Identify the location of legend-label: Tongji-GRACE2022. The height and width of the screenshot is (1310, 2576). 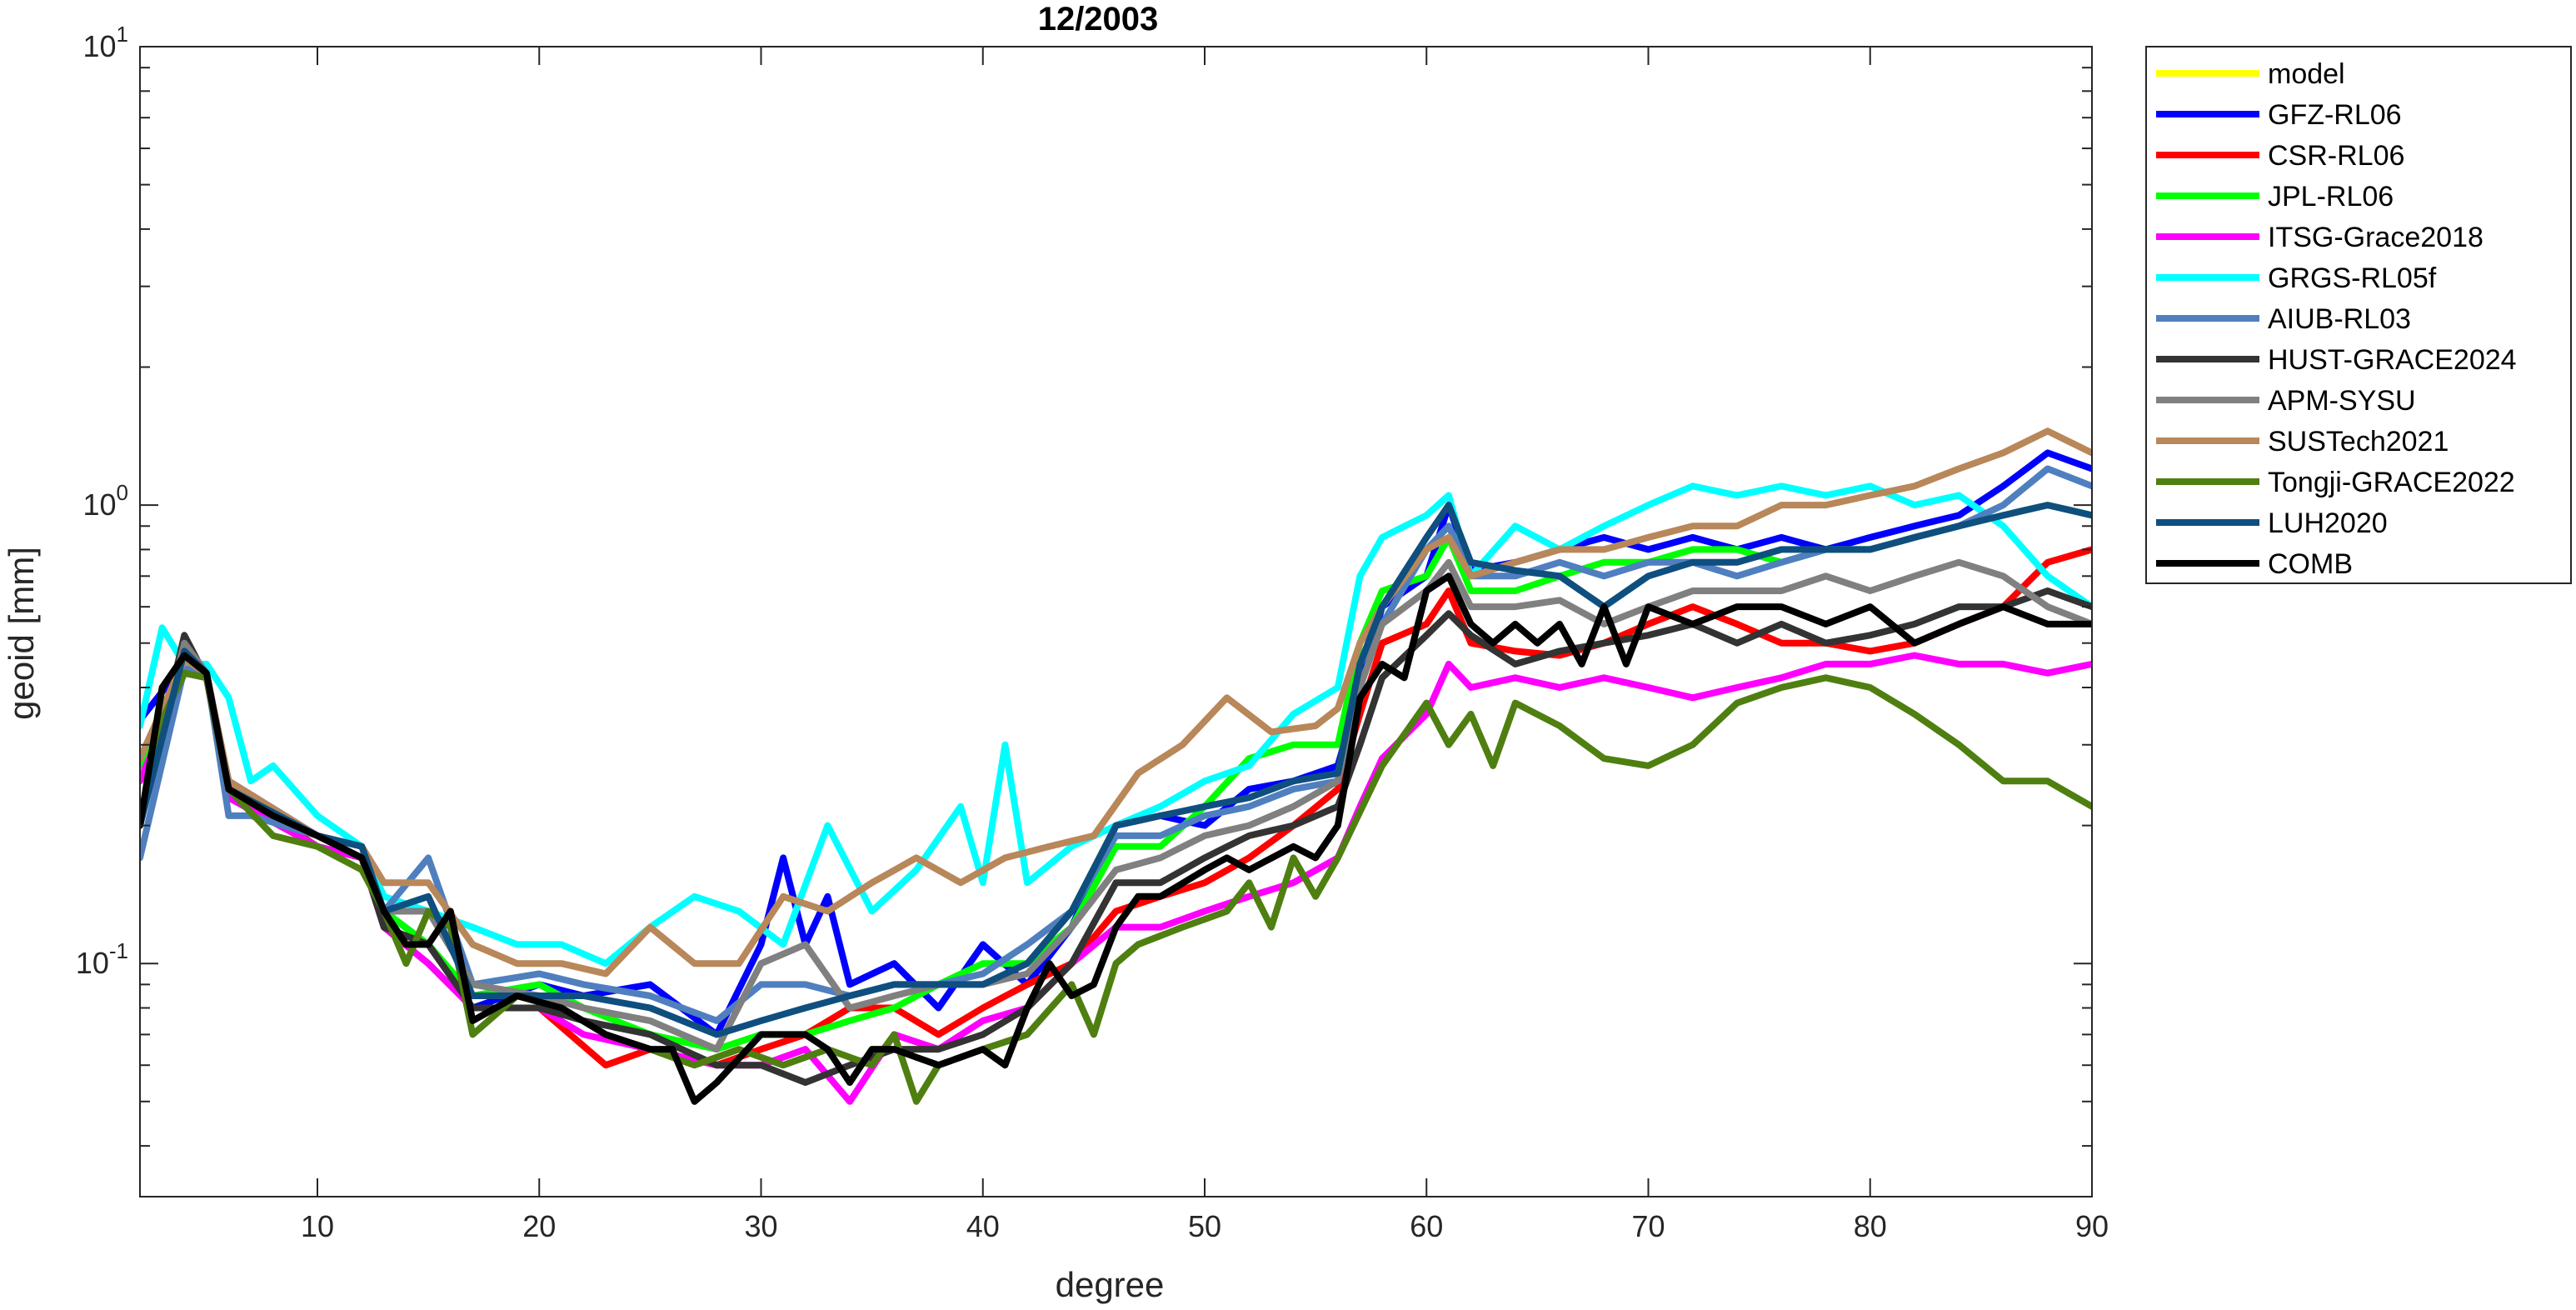
(2391, 482).